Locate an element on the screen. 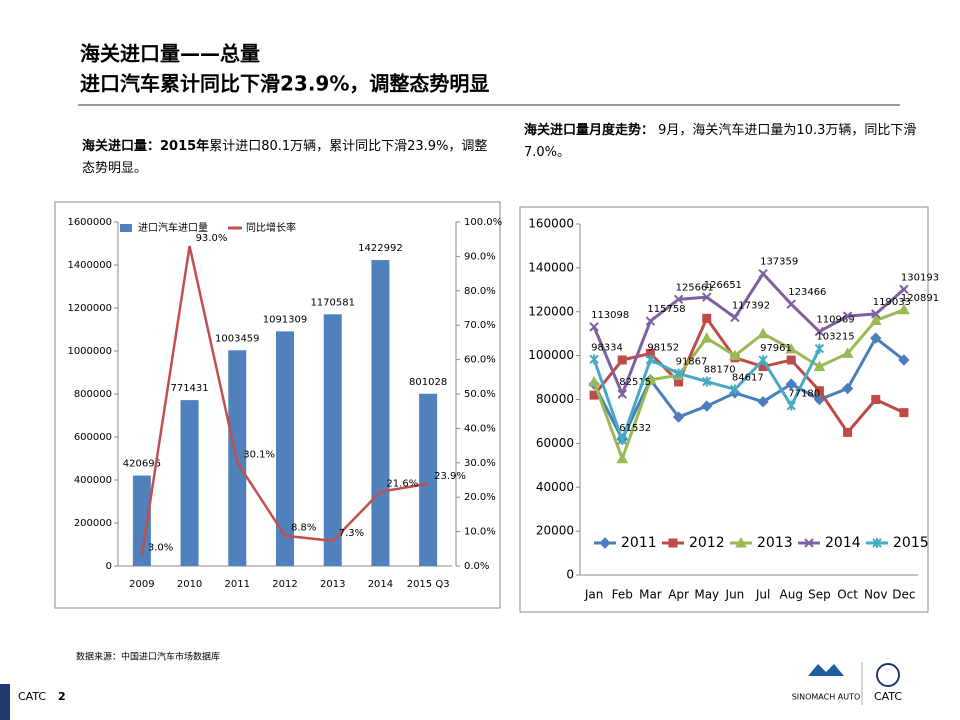 This screenshot has height=720, width=960. data-label: 93.0% is located at coordinates (212, 238).